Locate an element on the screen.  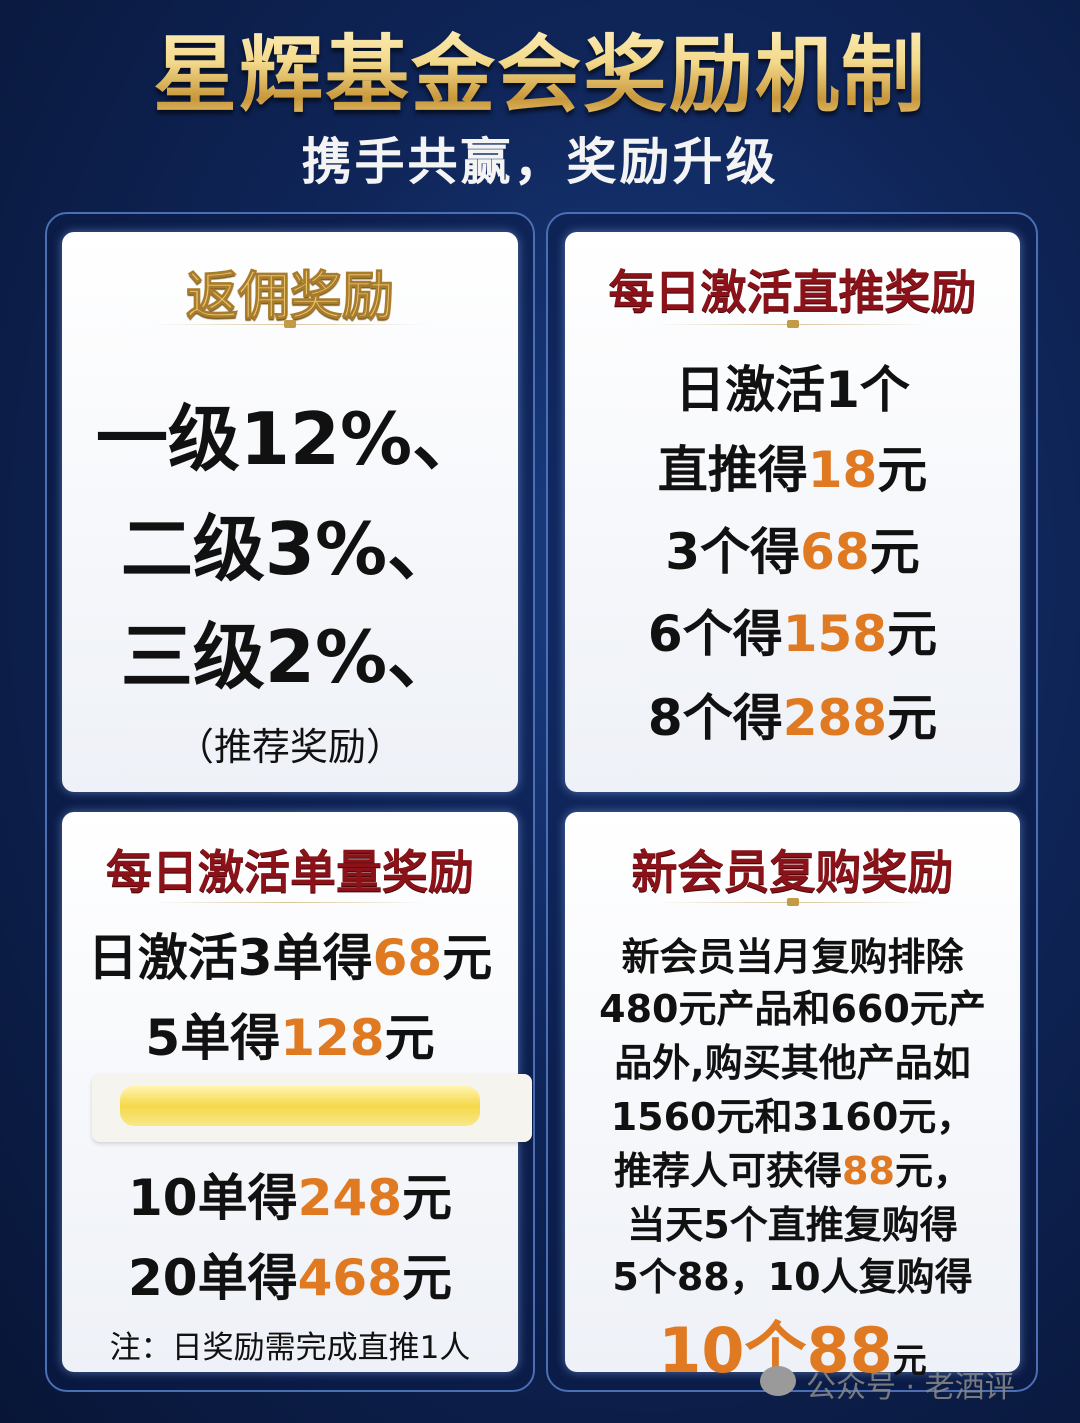
line-pre: 品外,购买其他产品如 is located at coordinates (792, 1063).